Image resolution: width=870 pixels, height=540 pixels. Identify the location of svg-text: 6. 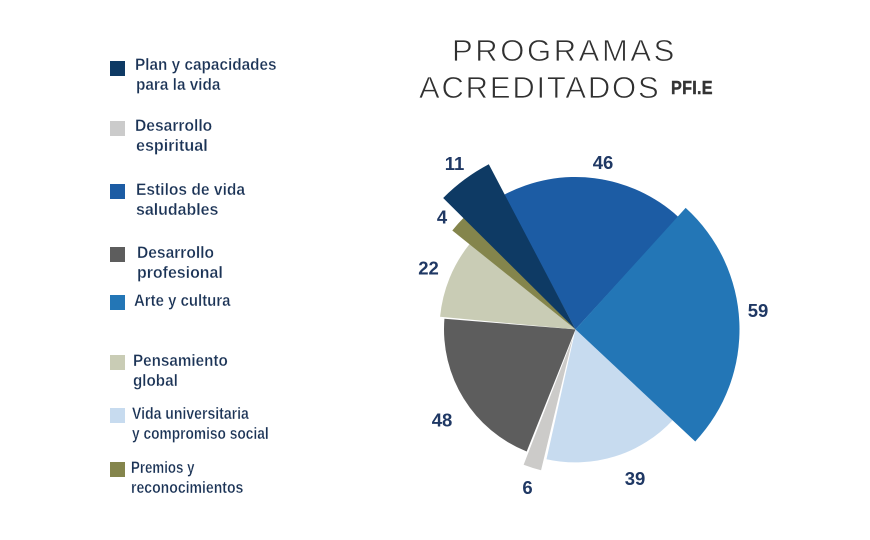
(527, 487).